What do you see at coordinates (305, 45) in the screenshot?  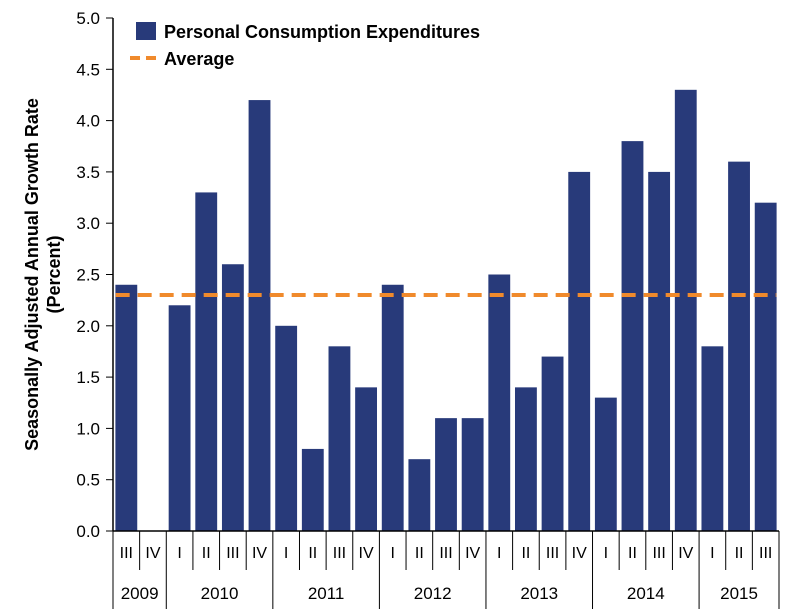 I see `legend: Personal Consumption Expenditures Average` at bounding box center [305, 45].